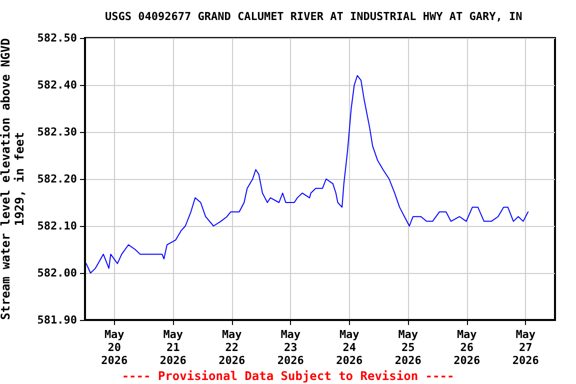 This screenshot has height=384, width=576. Describe the element at coordinates (467, 347) in the screenshot. I see `x-tick-label: May 26 2026` at that location.